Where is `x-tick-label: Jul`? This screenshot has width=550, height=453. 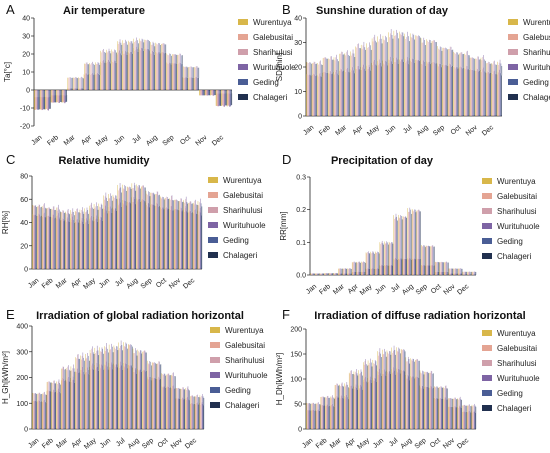
x-tick-label: Jul is located at coordinates (120, 282).